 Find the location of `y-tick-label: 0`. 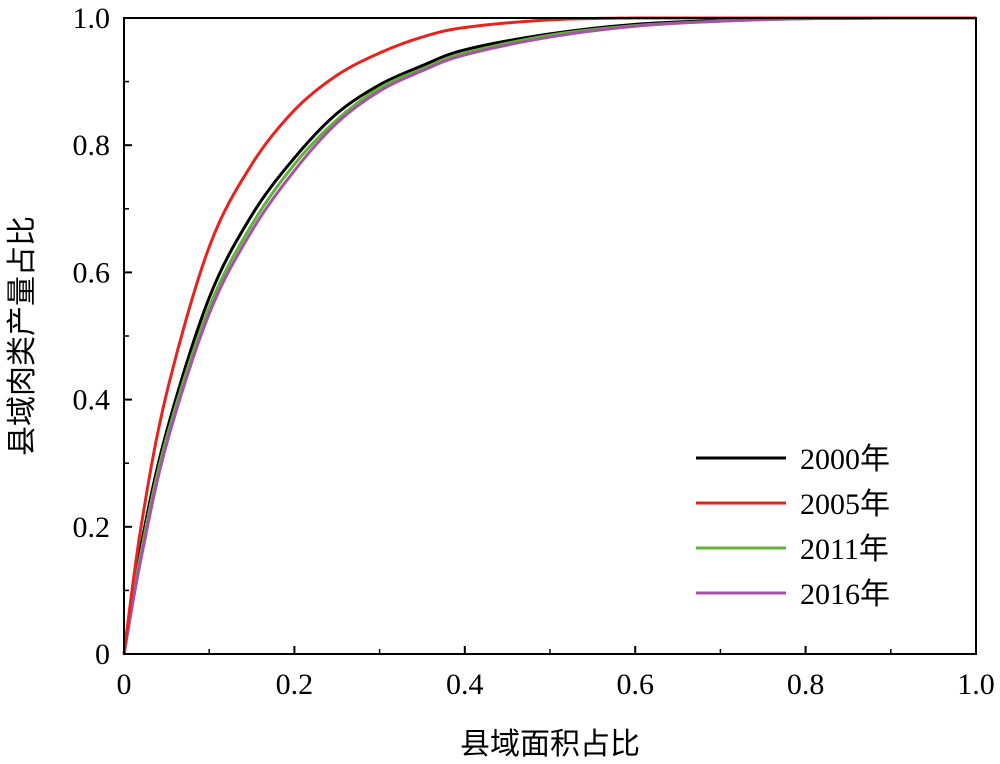

y-tick-label: 0 is located at coordinates (102, 654).